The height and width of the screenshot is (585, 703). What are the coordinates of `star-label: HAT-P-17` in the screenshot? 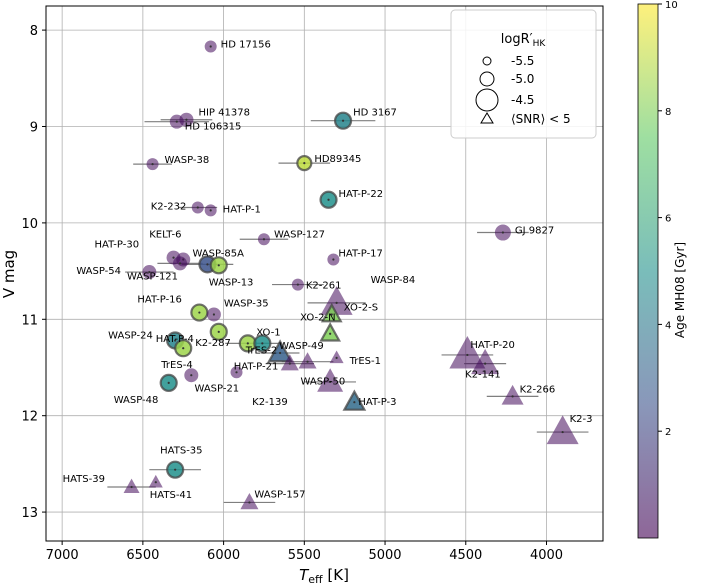 It's located at (360, 254).